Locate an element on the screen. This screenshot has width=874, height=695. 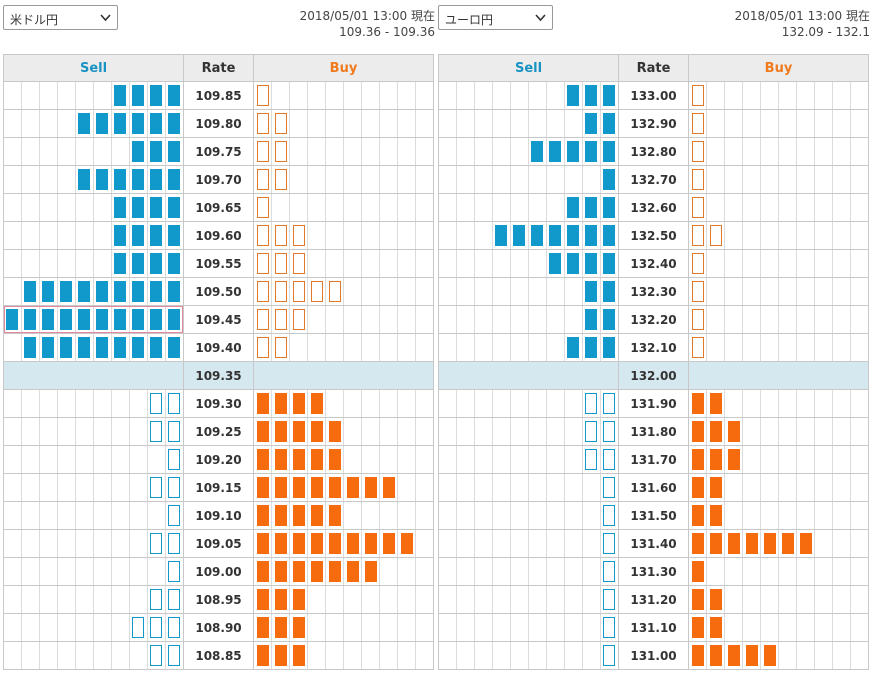
currency-pair-select: 米ドル円 is located at coordinates (60, 17).